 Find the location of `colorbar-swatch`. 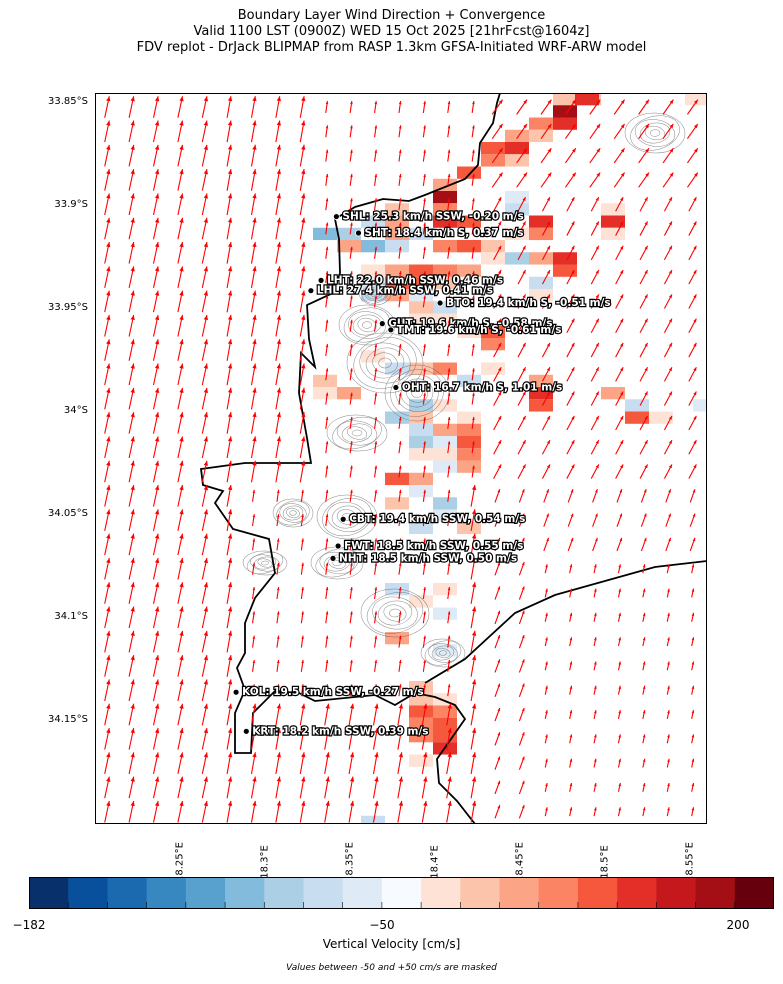

colorbar-swatch is located at coordinates (245, 893).